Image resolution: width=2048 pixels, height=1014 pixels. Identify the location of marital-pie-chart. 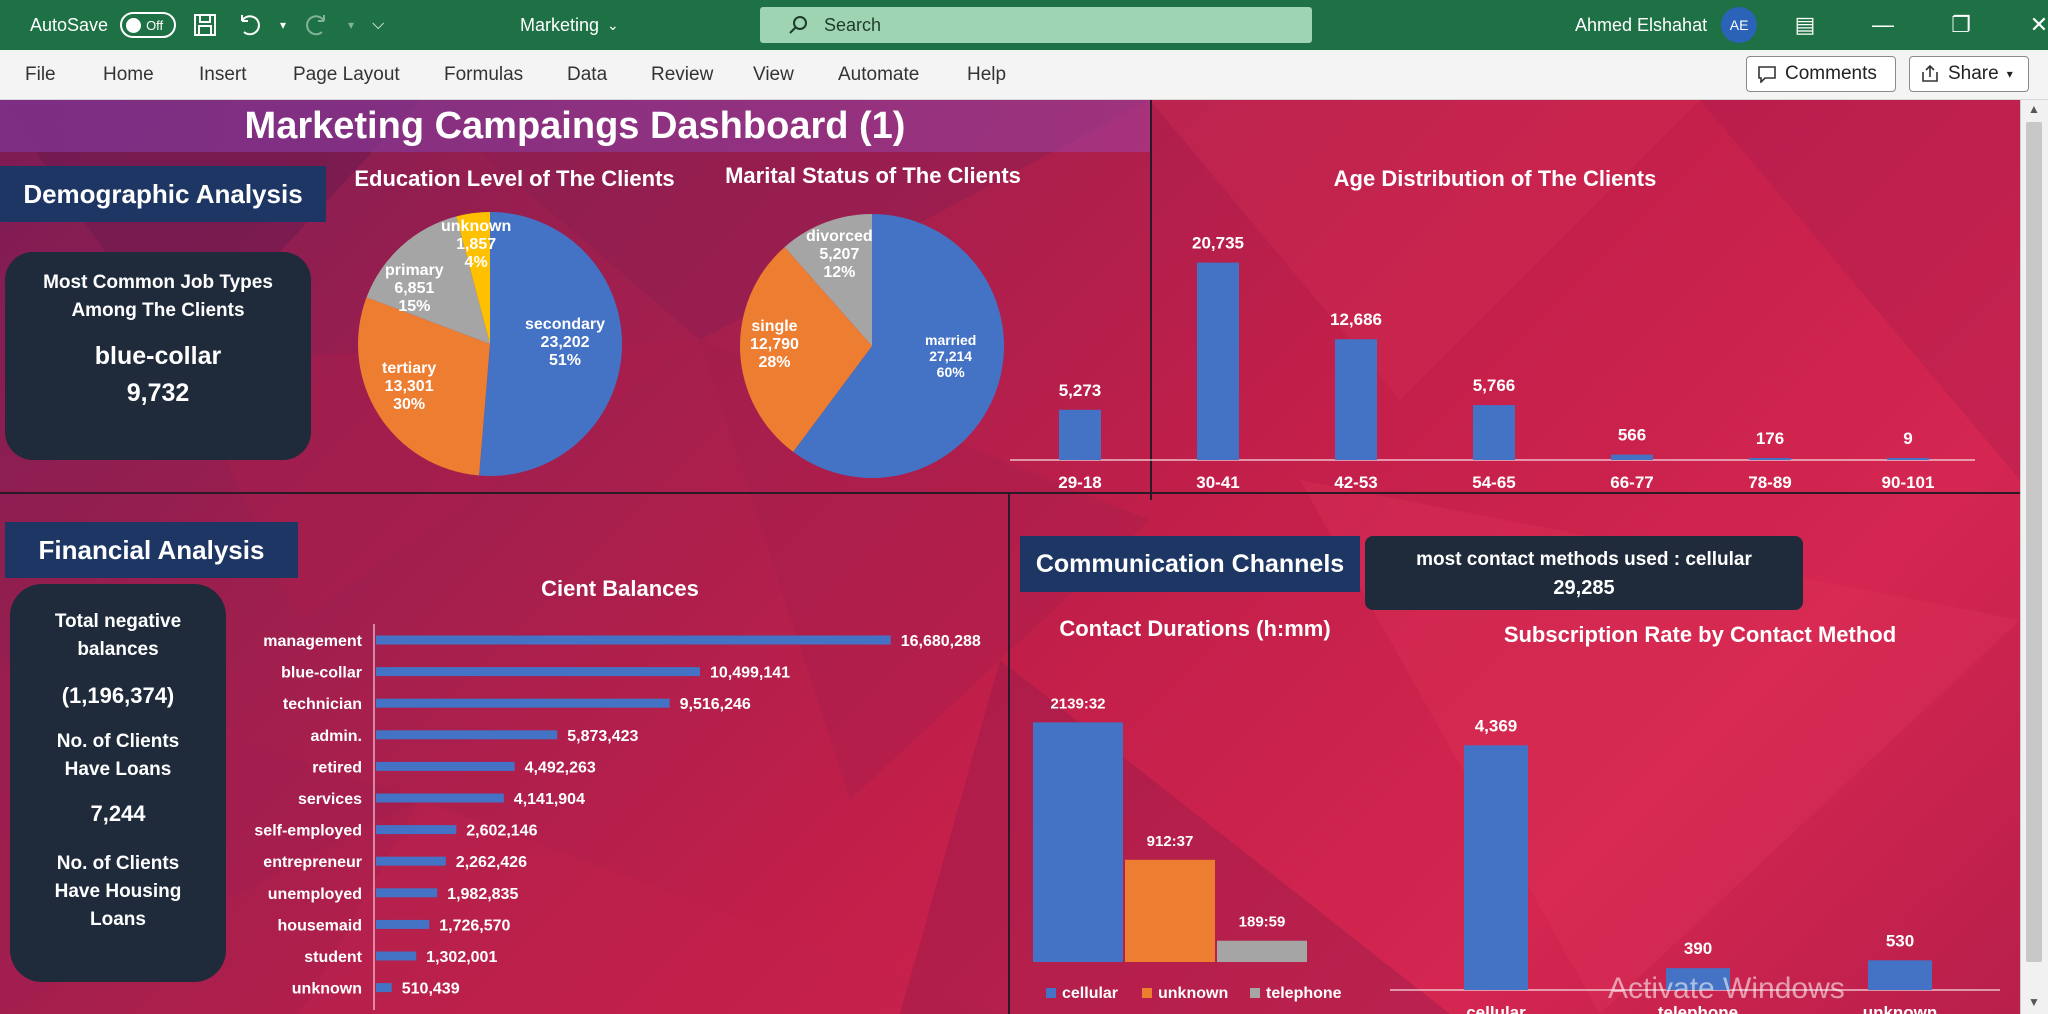
(872, 346).